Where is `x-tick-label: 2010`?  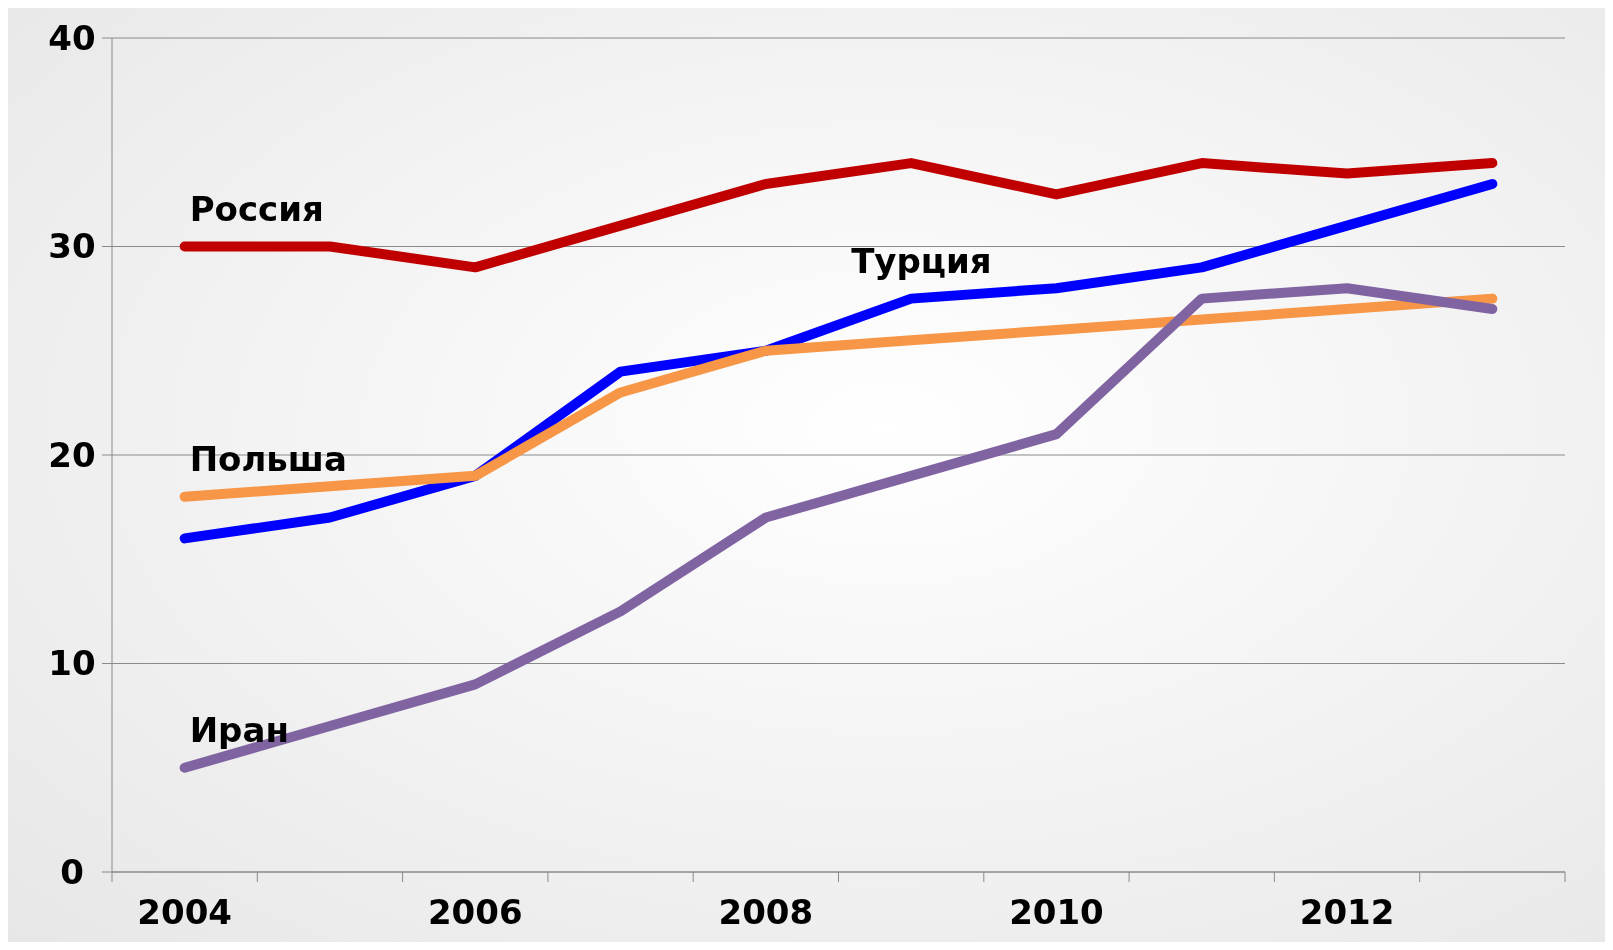 x-tick-label: 2010 is located at coordinates (1056, 912).